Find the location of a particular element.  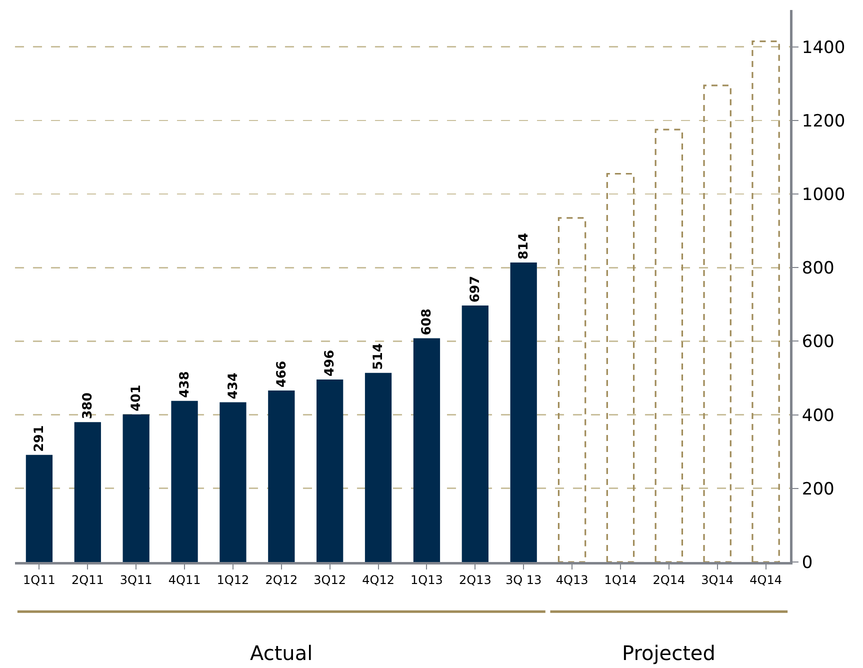

text: Projected is located at coordinates (669, 653).